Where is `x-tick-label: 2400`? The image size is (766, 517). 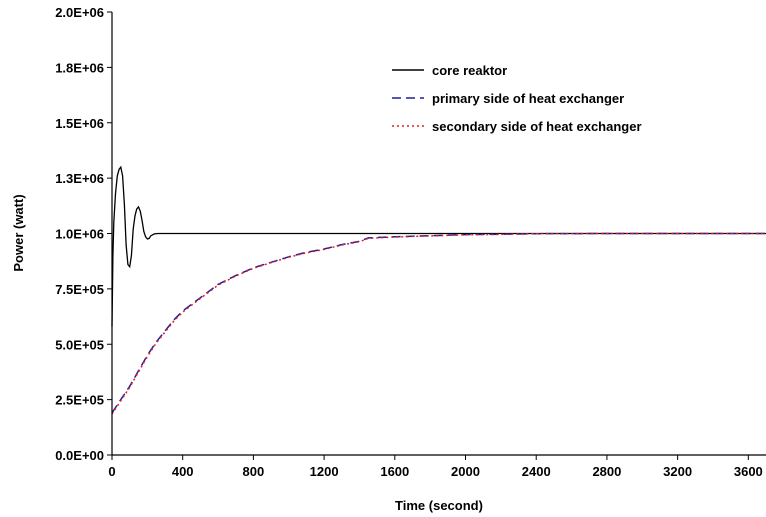
x-tick-label: 2400 is located at coordinates (536, 471).